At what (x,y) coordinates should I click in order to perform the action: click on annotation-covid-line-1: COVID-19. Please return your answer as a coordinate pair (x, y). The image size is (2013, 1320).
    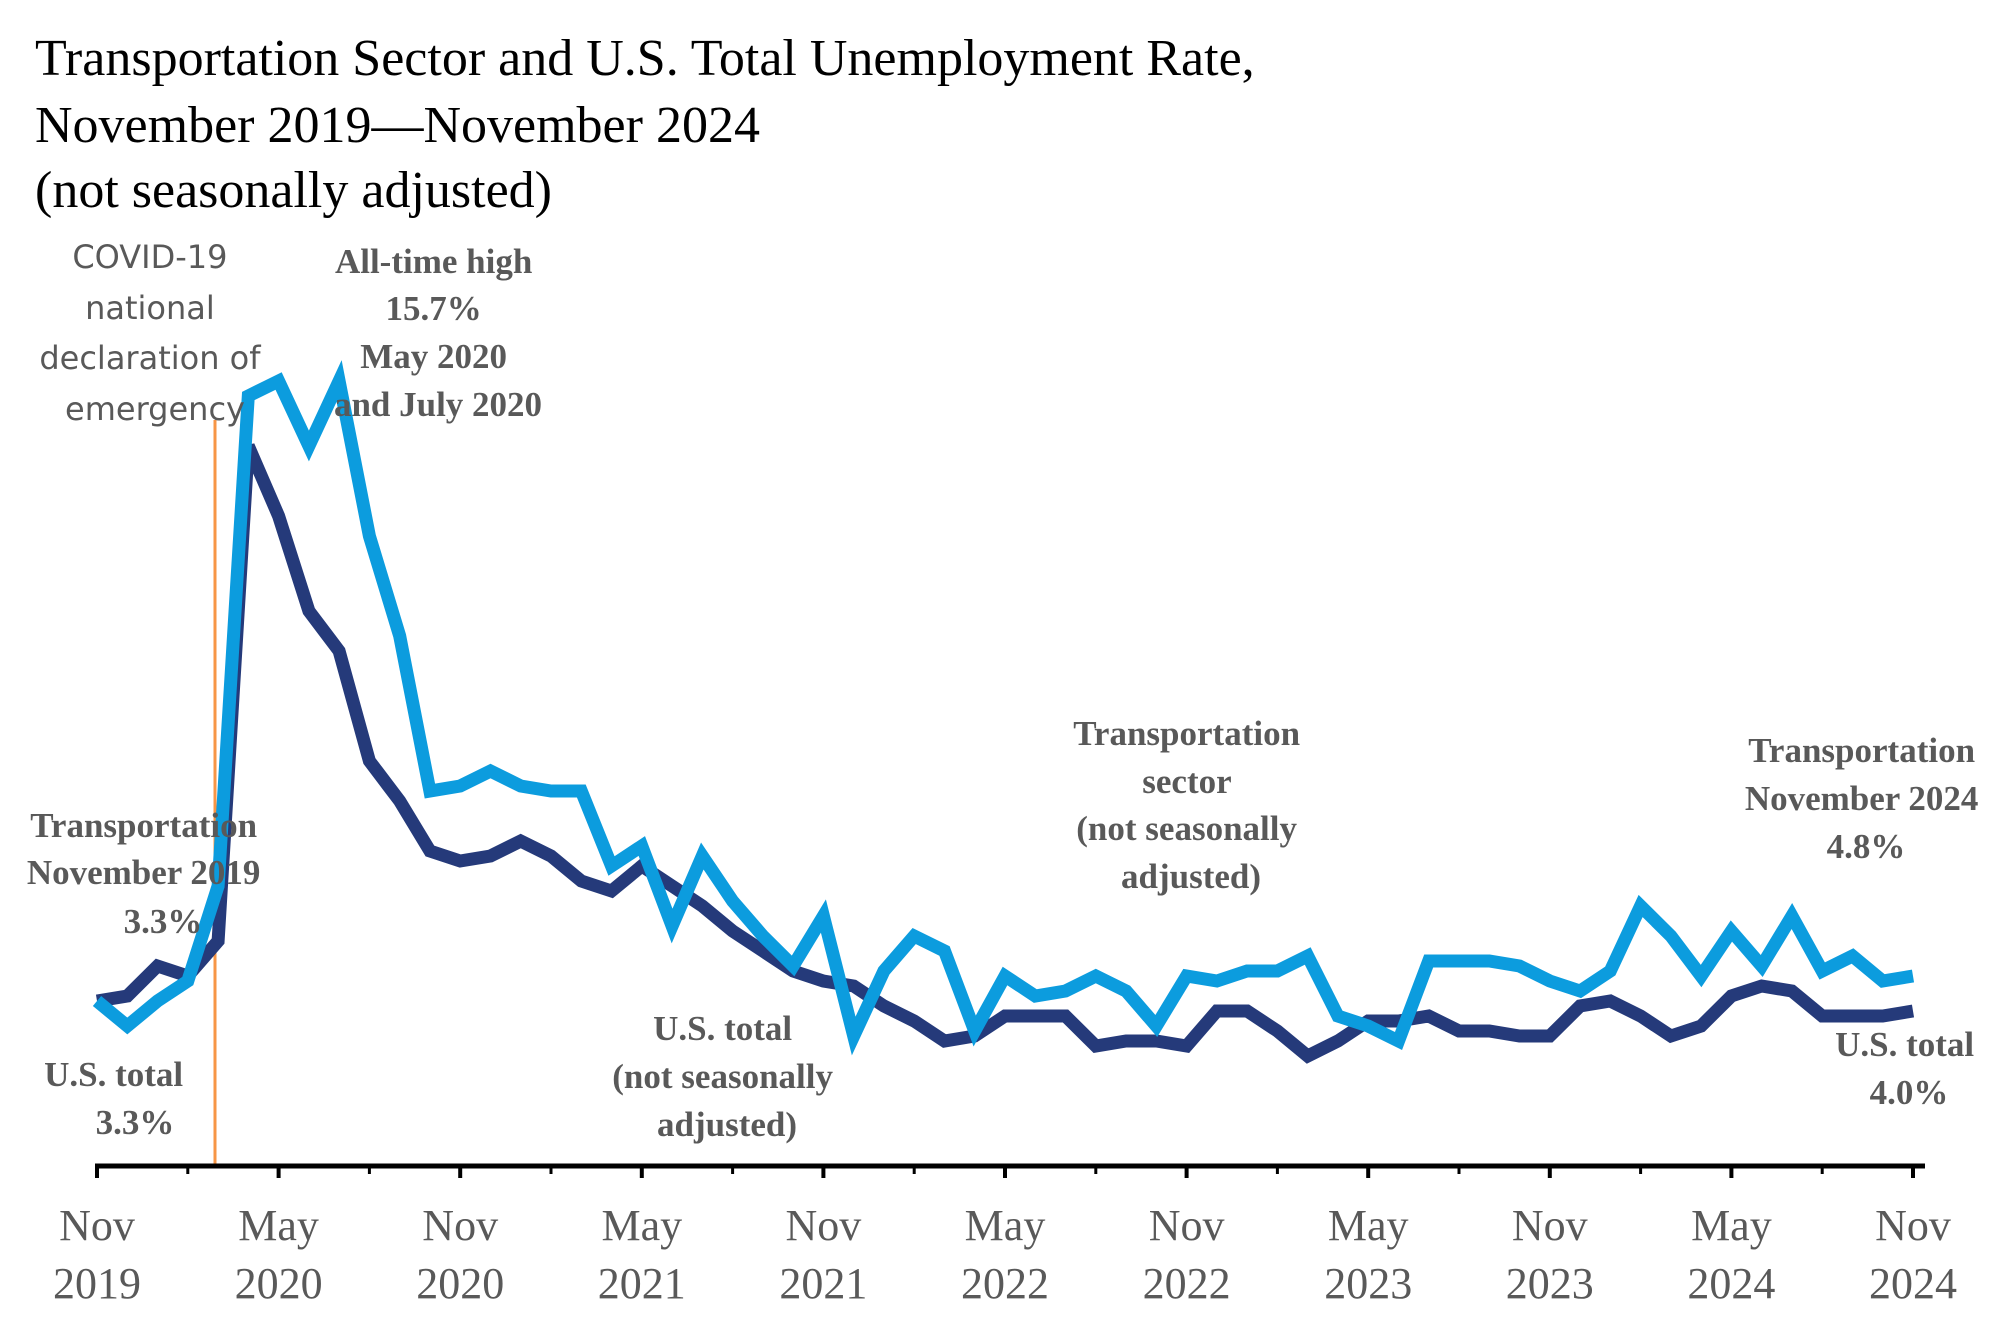
    Looking at the image, I should click on (149, 257).